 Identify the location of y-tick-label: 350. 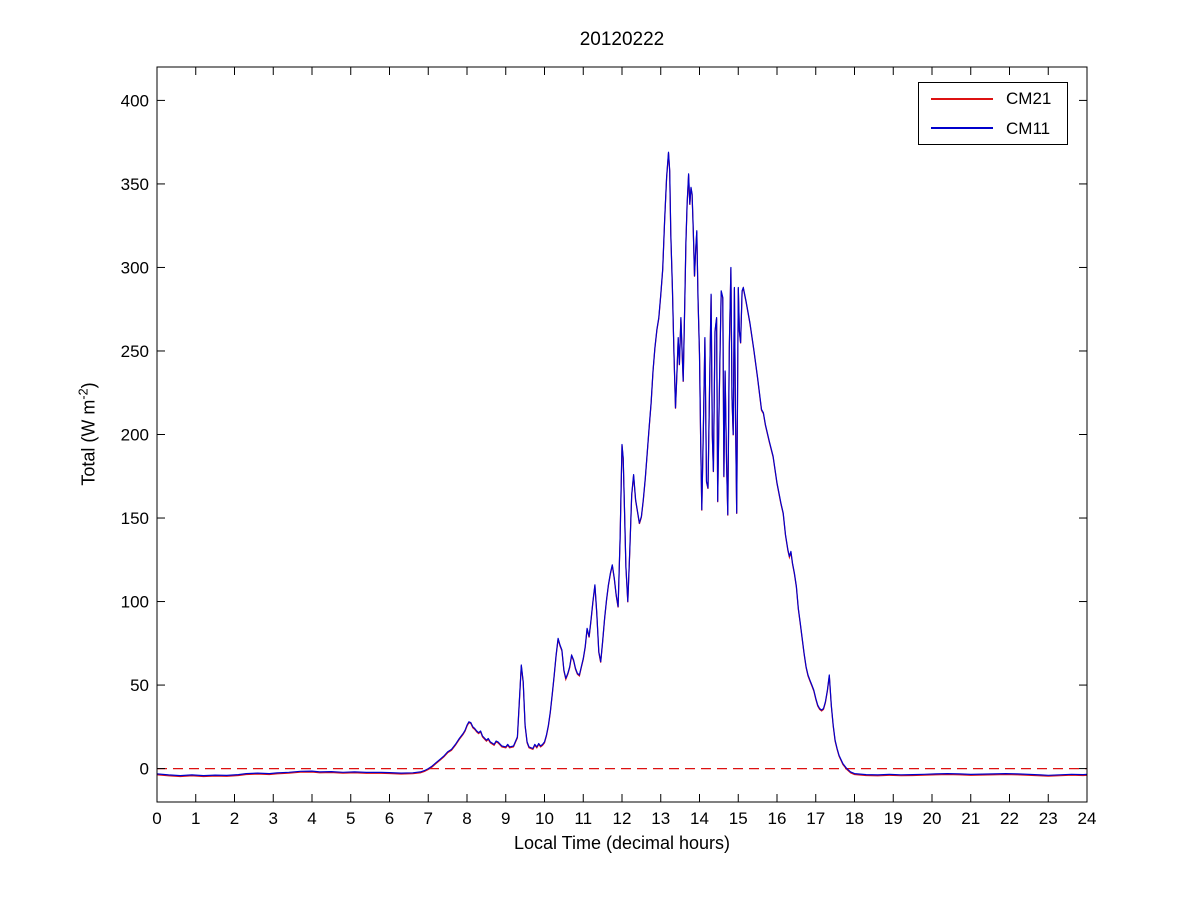
(135, 184).